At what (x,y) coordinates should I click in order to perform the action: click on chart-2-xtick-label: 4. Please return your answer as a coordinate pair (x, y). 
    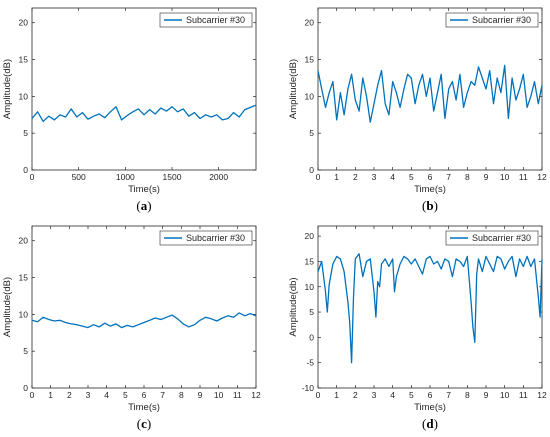
    Looking at the image, I should click on (392, 177).